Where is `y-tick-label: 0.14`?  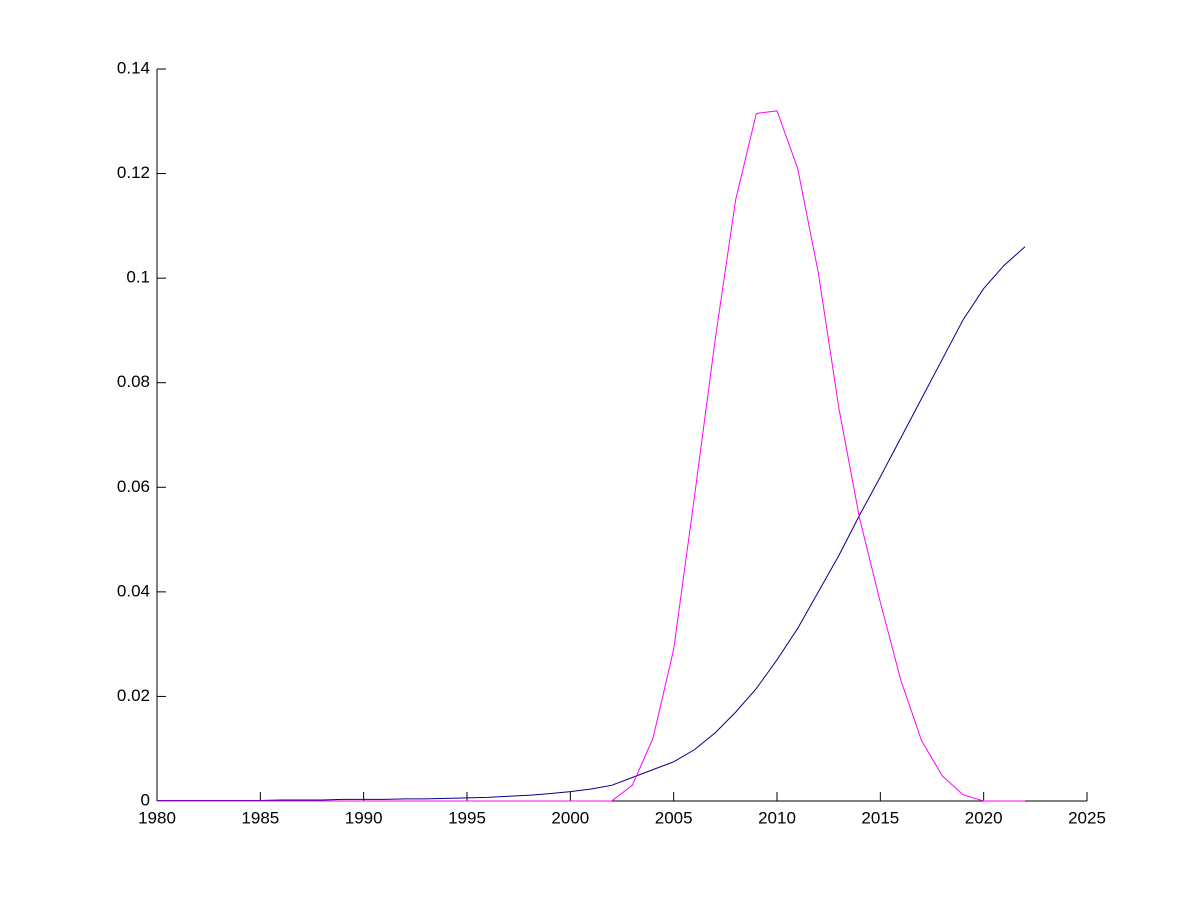 y-tick-label: 0.14 is located at coordinates (133, 67).